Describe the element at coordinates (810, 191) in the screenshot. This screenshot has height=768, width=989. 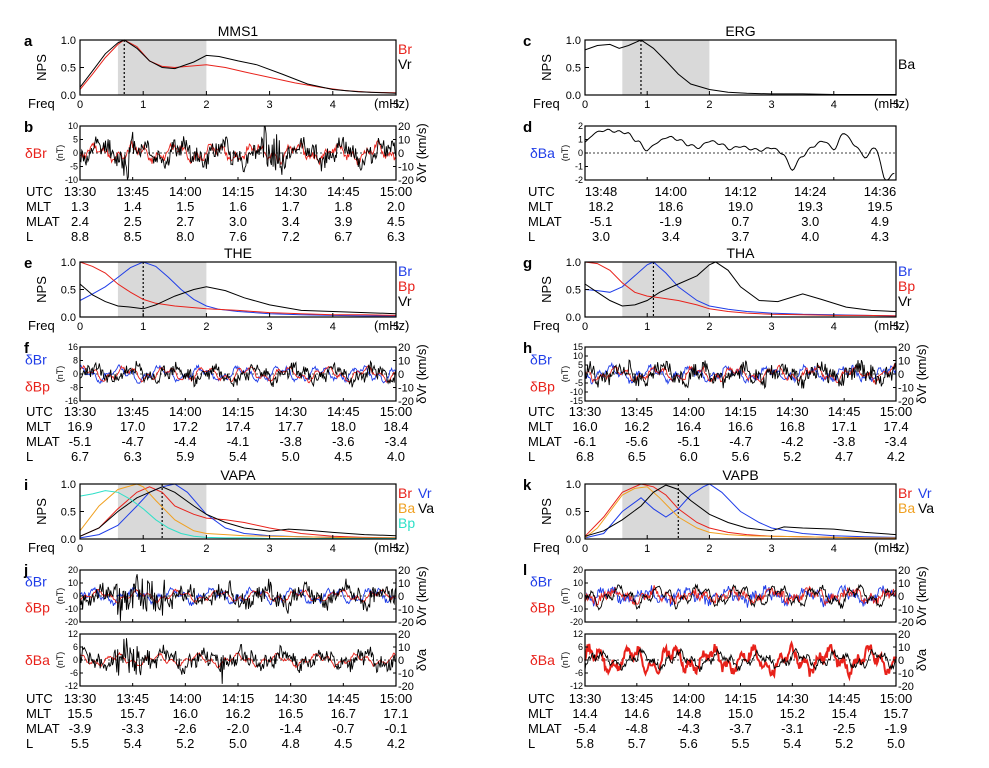
I see `ephemeris-value: 14:24` at that location.